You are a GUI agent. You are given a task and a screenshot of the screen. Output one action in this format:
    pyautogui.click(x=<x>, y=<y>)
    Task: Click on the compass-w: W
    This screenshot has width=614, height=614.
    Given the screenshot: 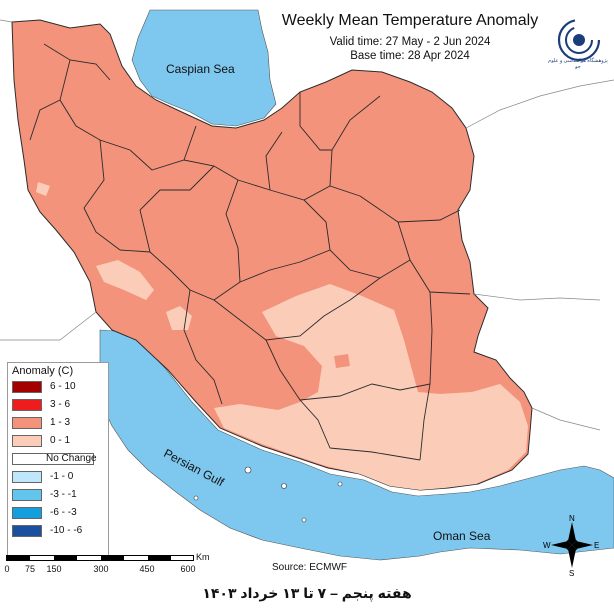 What is the action you would take?
    pyautogui.click(x=547, y=545)
    